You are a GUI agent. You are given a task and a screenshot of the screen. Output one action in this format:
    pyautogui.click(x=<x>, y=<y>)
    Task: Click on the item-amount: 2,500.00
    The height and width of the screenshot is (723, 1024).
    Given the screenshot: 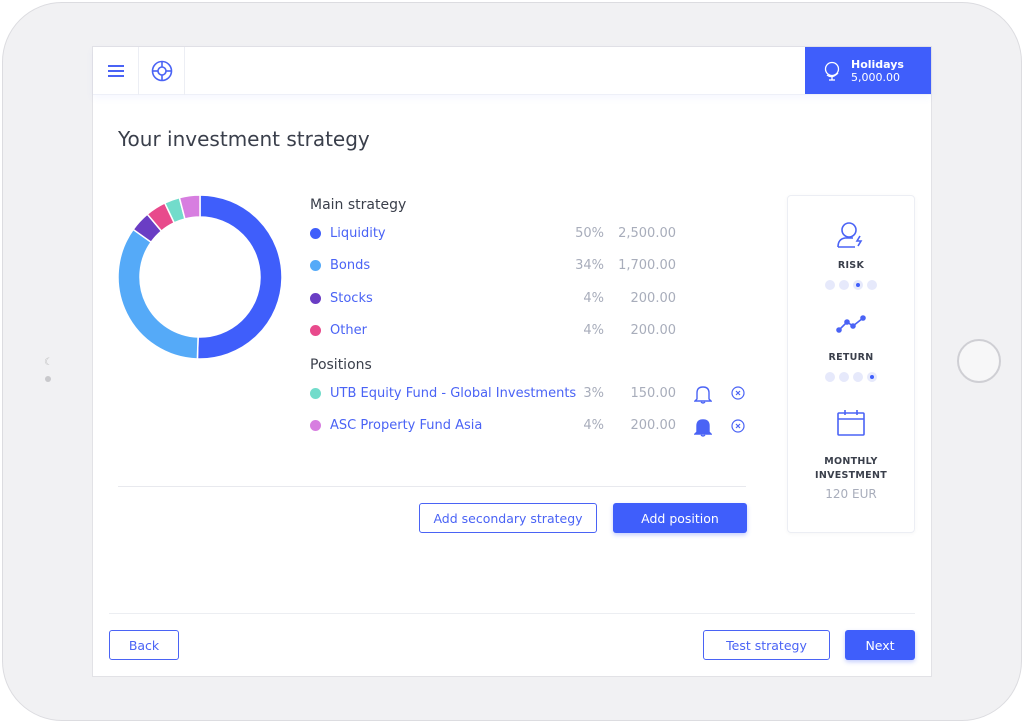 What is the action you would take?
    pyautogui.click(x=647, y=233)
    